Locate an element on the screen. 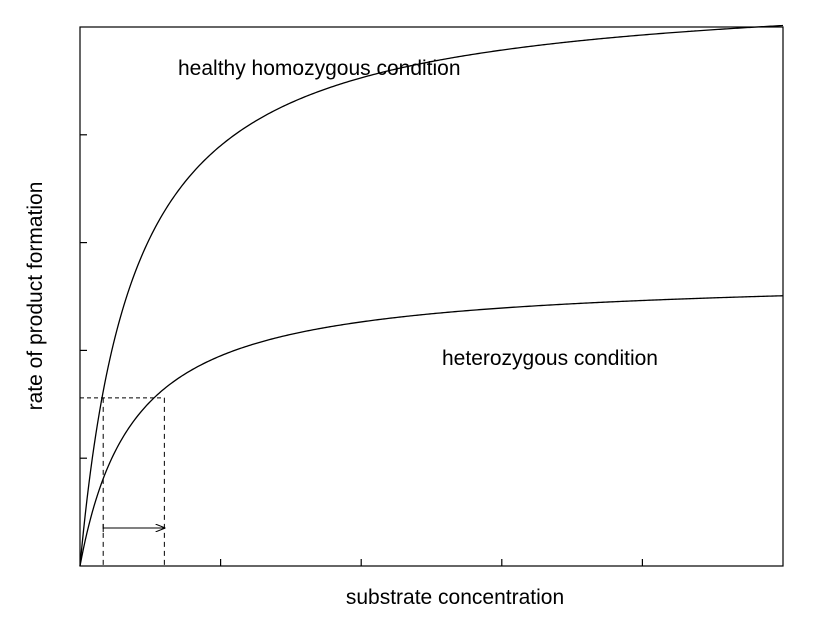 Image resolution: width=825 pixels, height=630 pixels. series-label-healthy-homozygous: healthy homozygous condition is located at coordinates (319, 68).